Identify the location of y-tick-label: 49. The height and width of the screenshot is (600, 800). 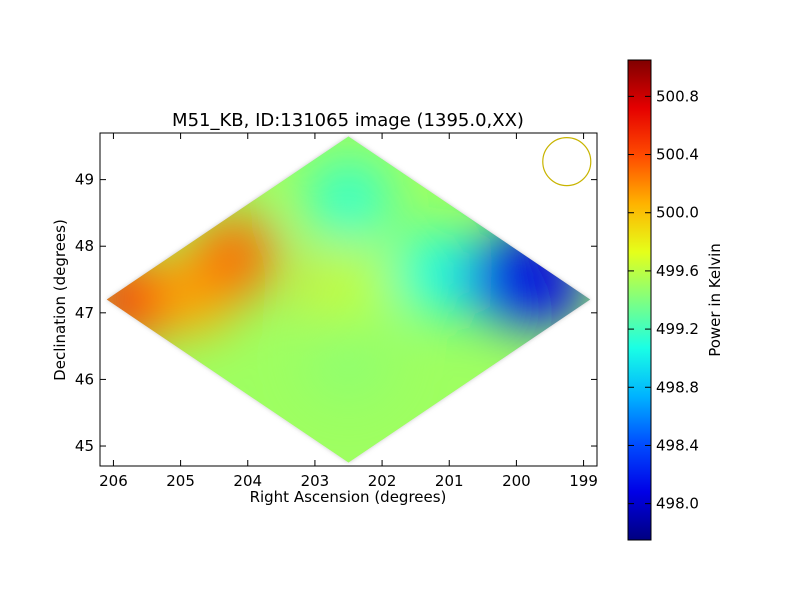
(84, 180).